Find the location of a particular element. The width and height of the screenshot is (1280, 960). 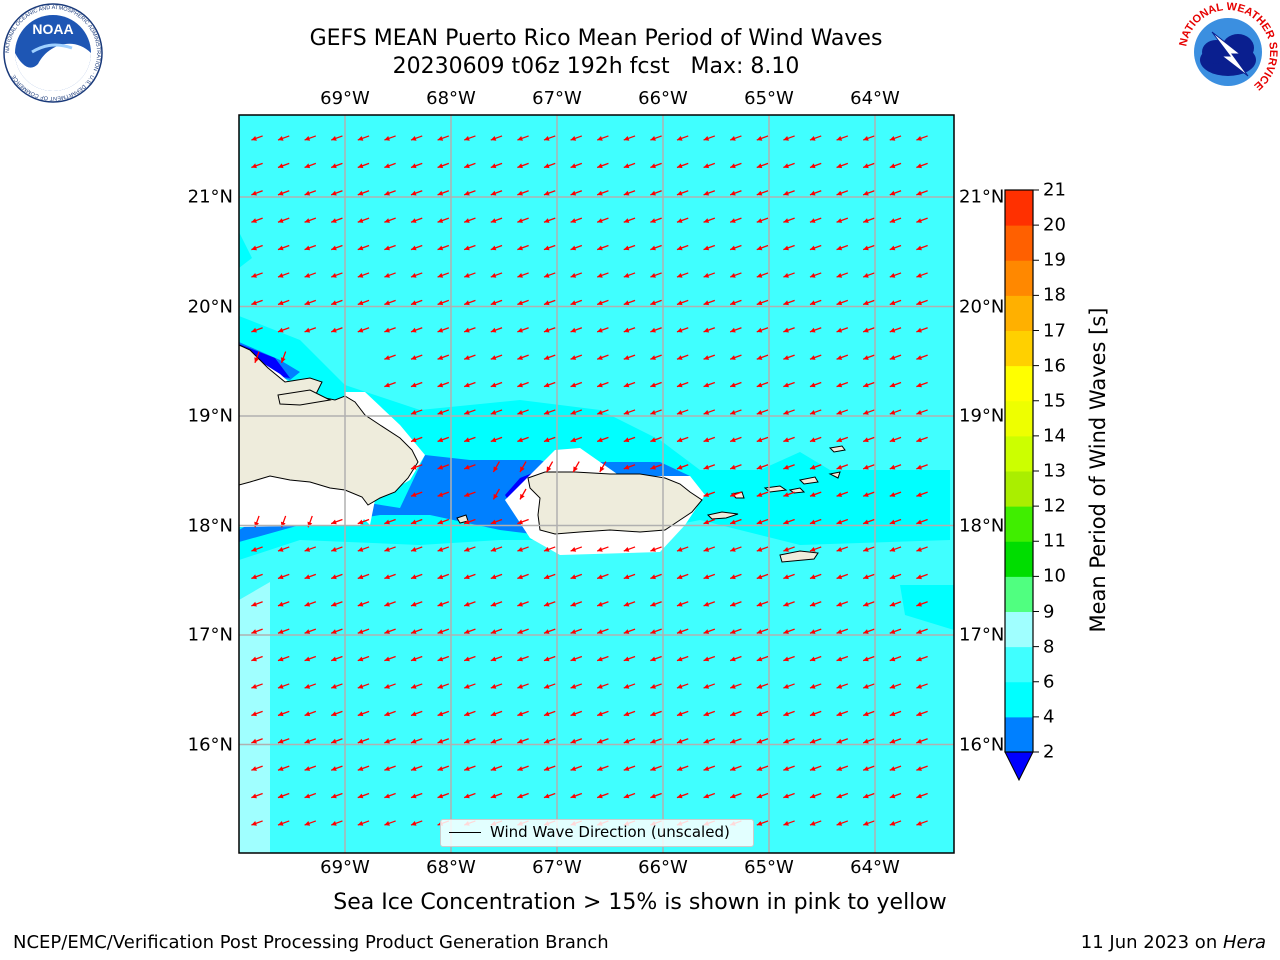

lat-label-left: 17°N is located at coordinates (210, 635).